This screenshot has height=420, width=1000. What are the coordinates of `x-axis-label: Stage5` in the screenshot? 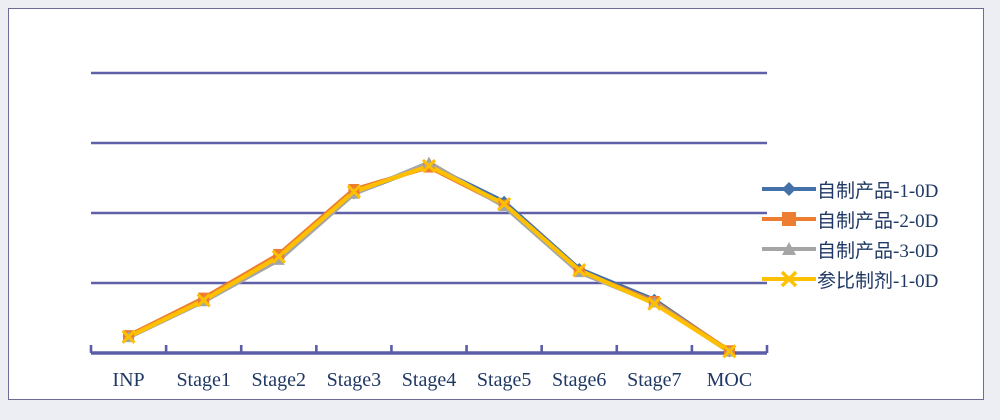 It's located at (504, 380).